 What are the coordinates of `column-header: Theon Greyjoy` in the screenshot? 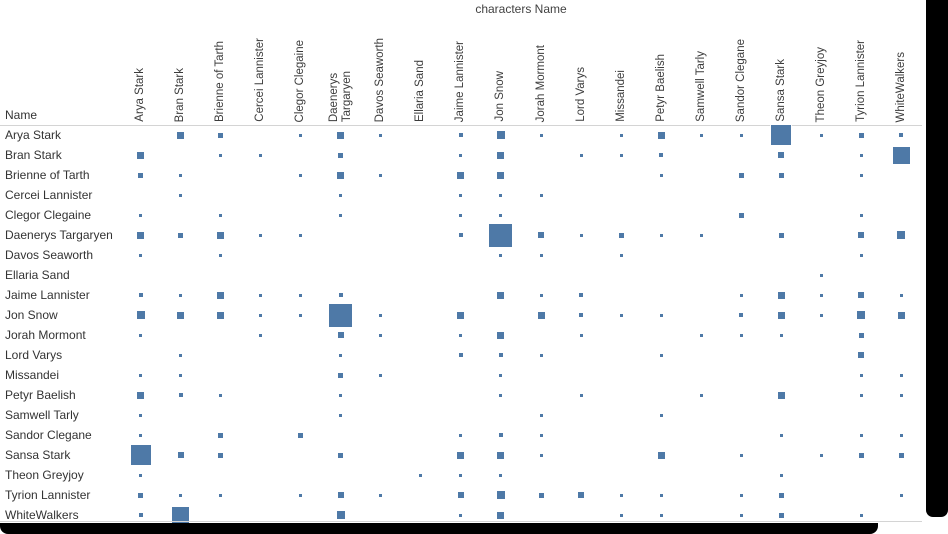 It's located at (821, 64).